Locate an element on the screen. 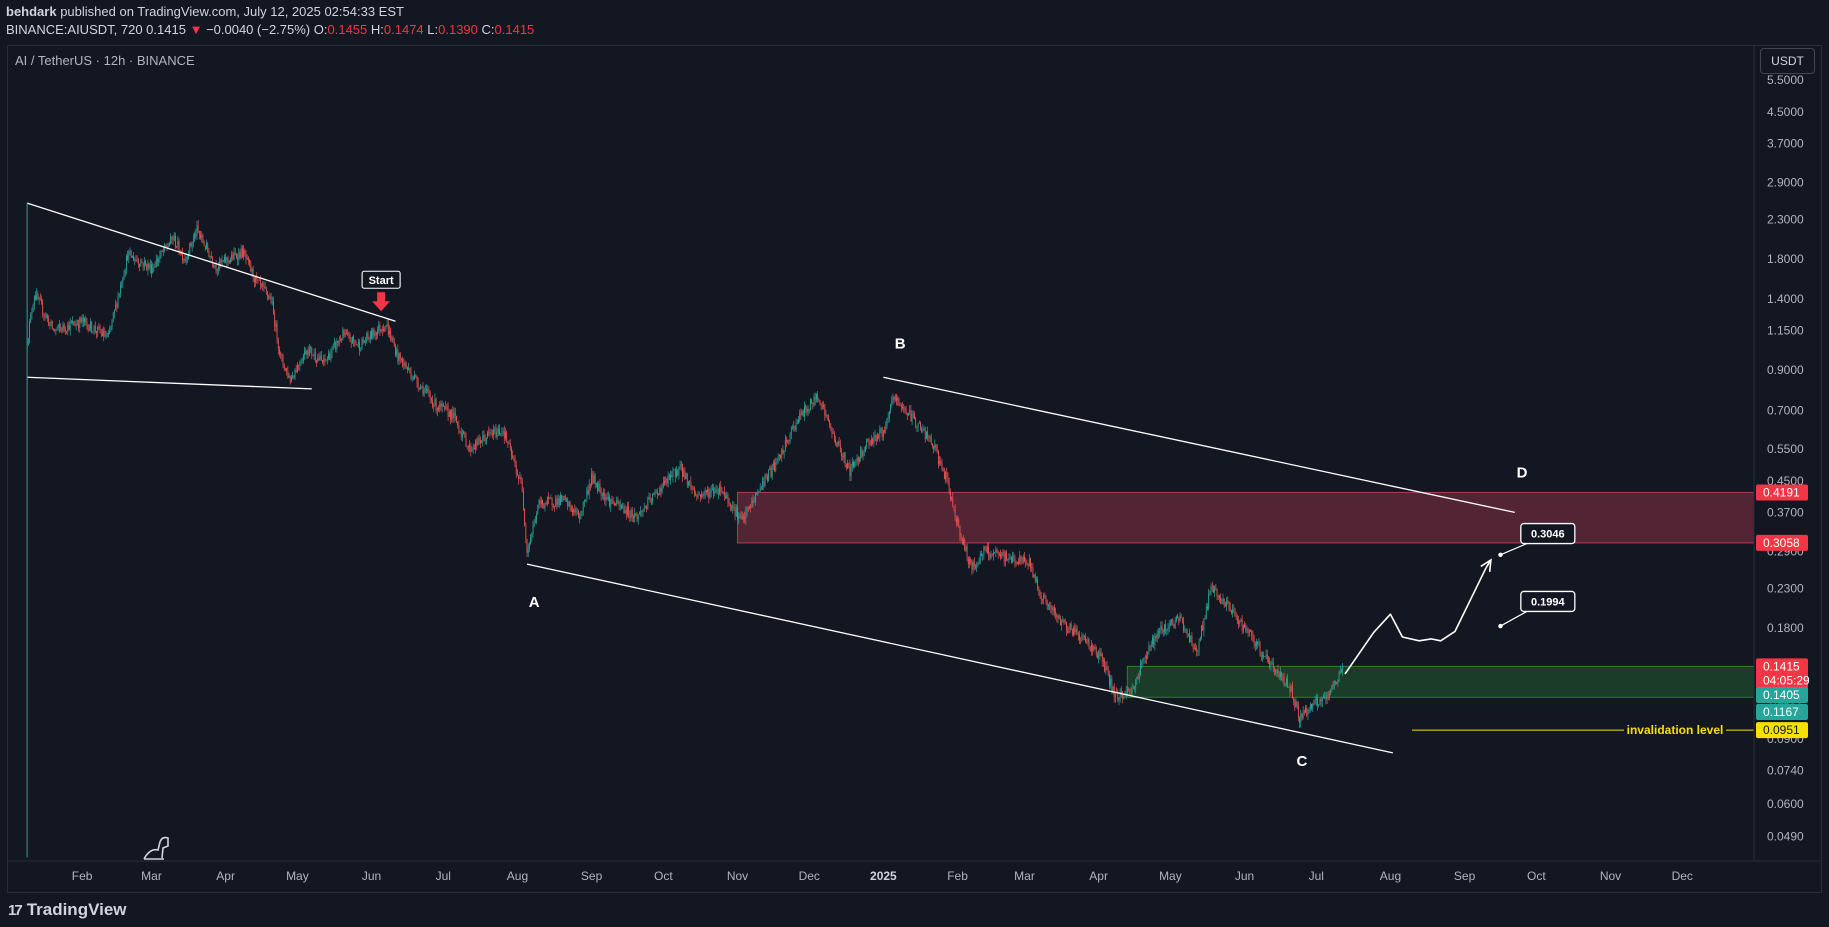 Image resolution: width=1829 pixels, height=927 pixels. price-tick-label: 1.1500 is located at coordinates (1785, 331).